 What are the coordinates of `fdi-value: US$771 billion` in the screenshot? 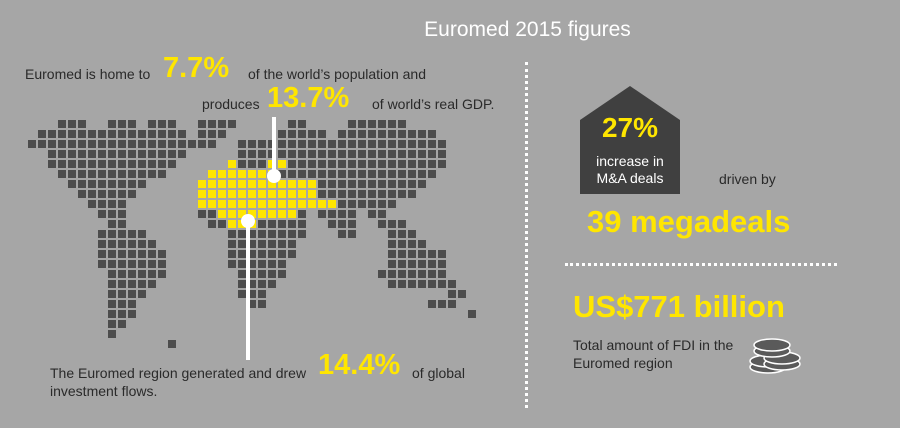 It's located at (679, 306).